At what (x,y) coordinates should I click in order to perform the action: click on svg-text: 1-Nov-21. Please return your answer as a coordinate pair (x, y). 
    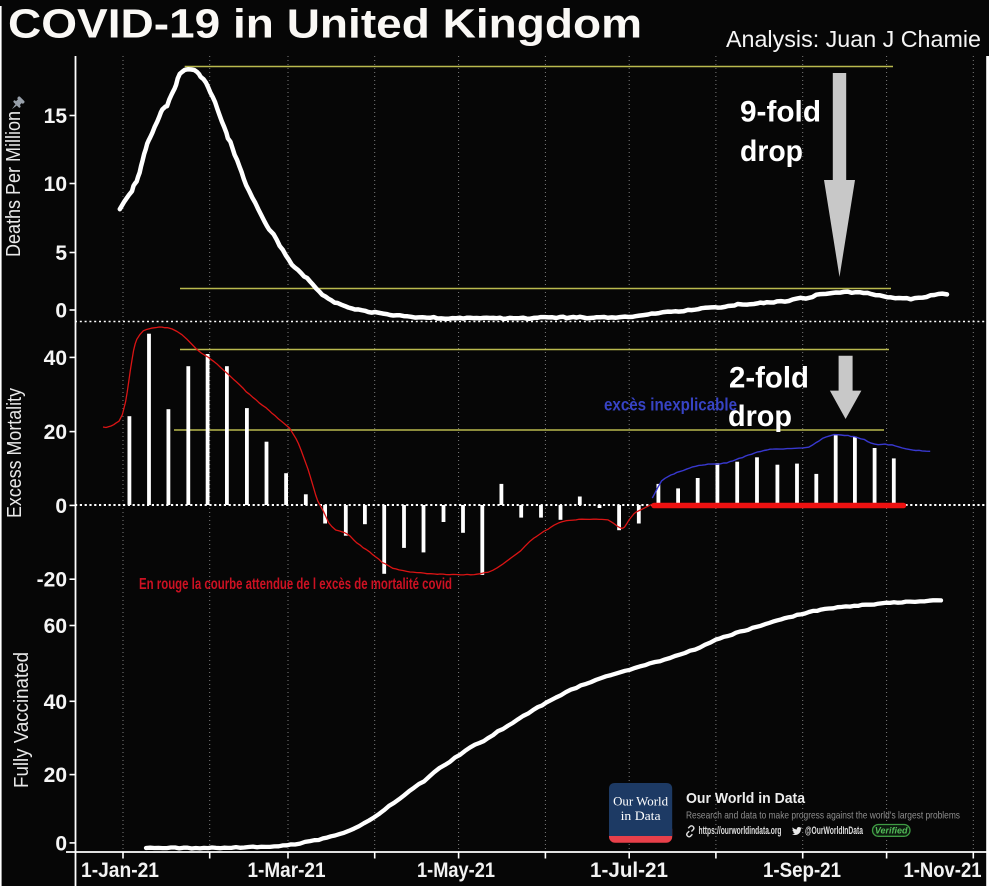
    Looking at the image, I should click on (943, 870).